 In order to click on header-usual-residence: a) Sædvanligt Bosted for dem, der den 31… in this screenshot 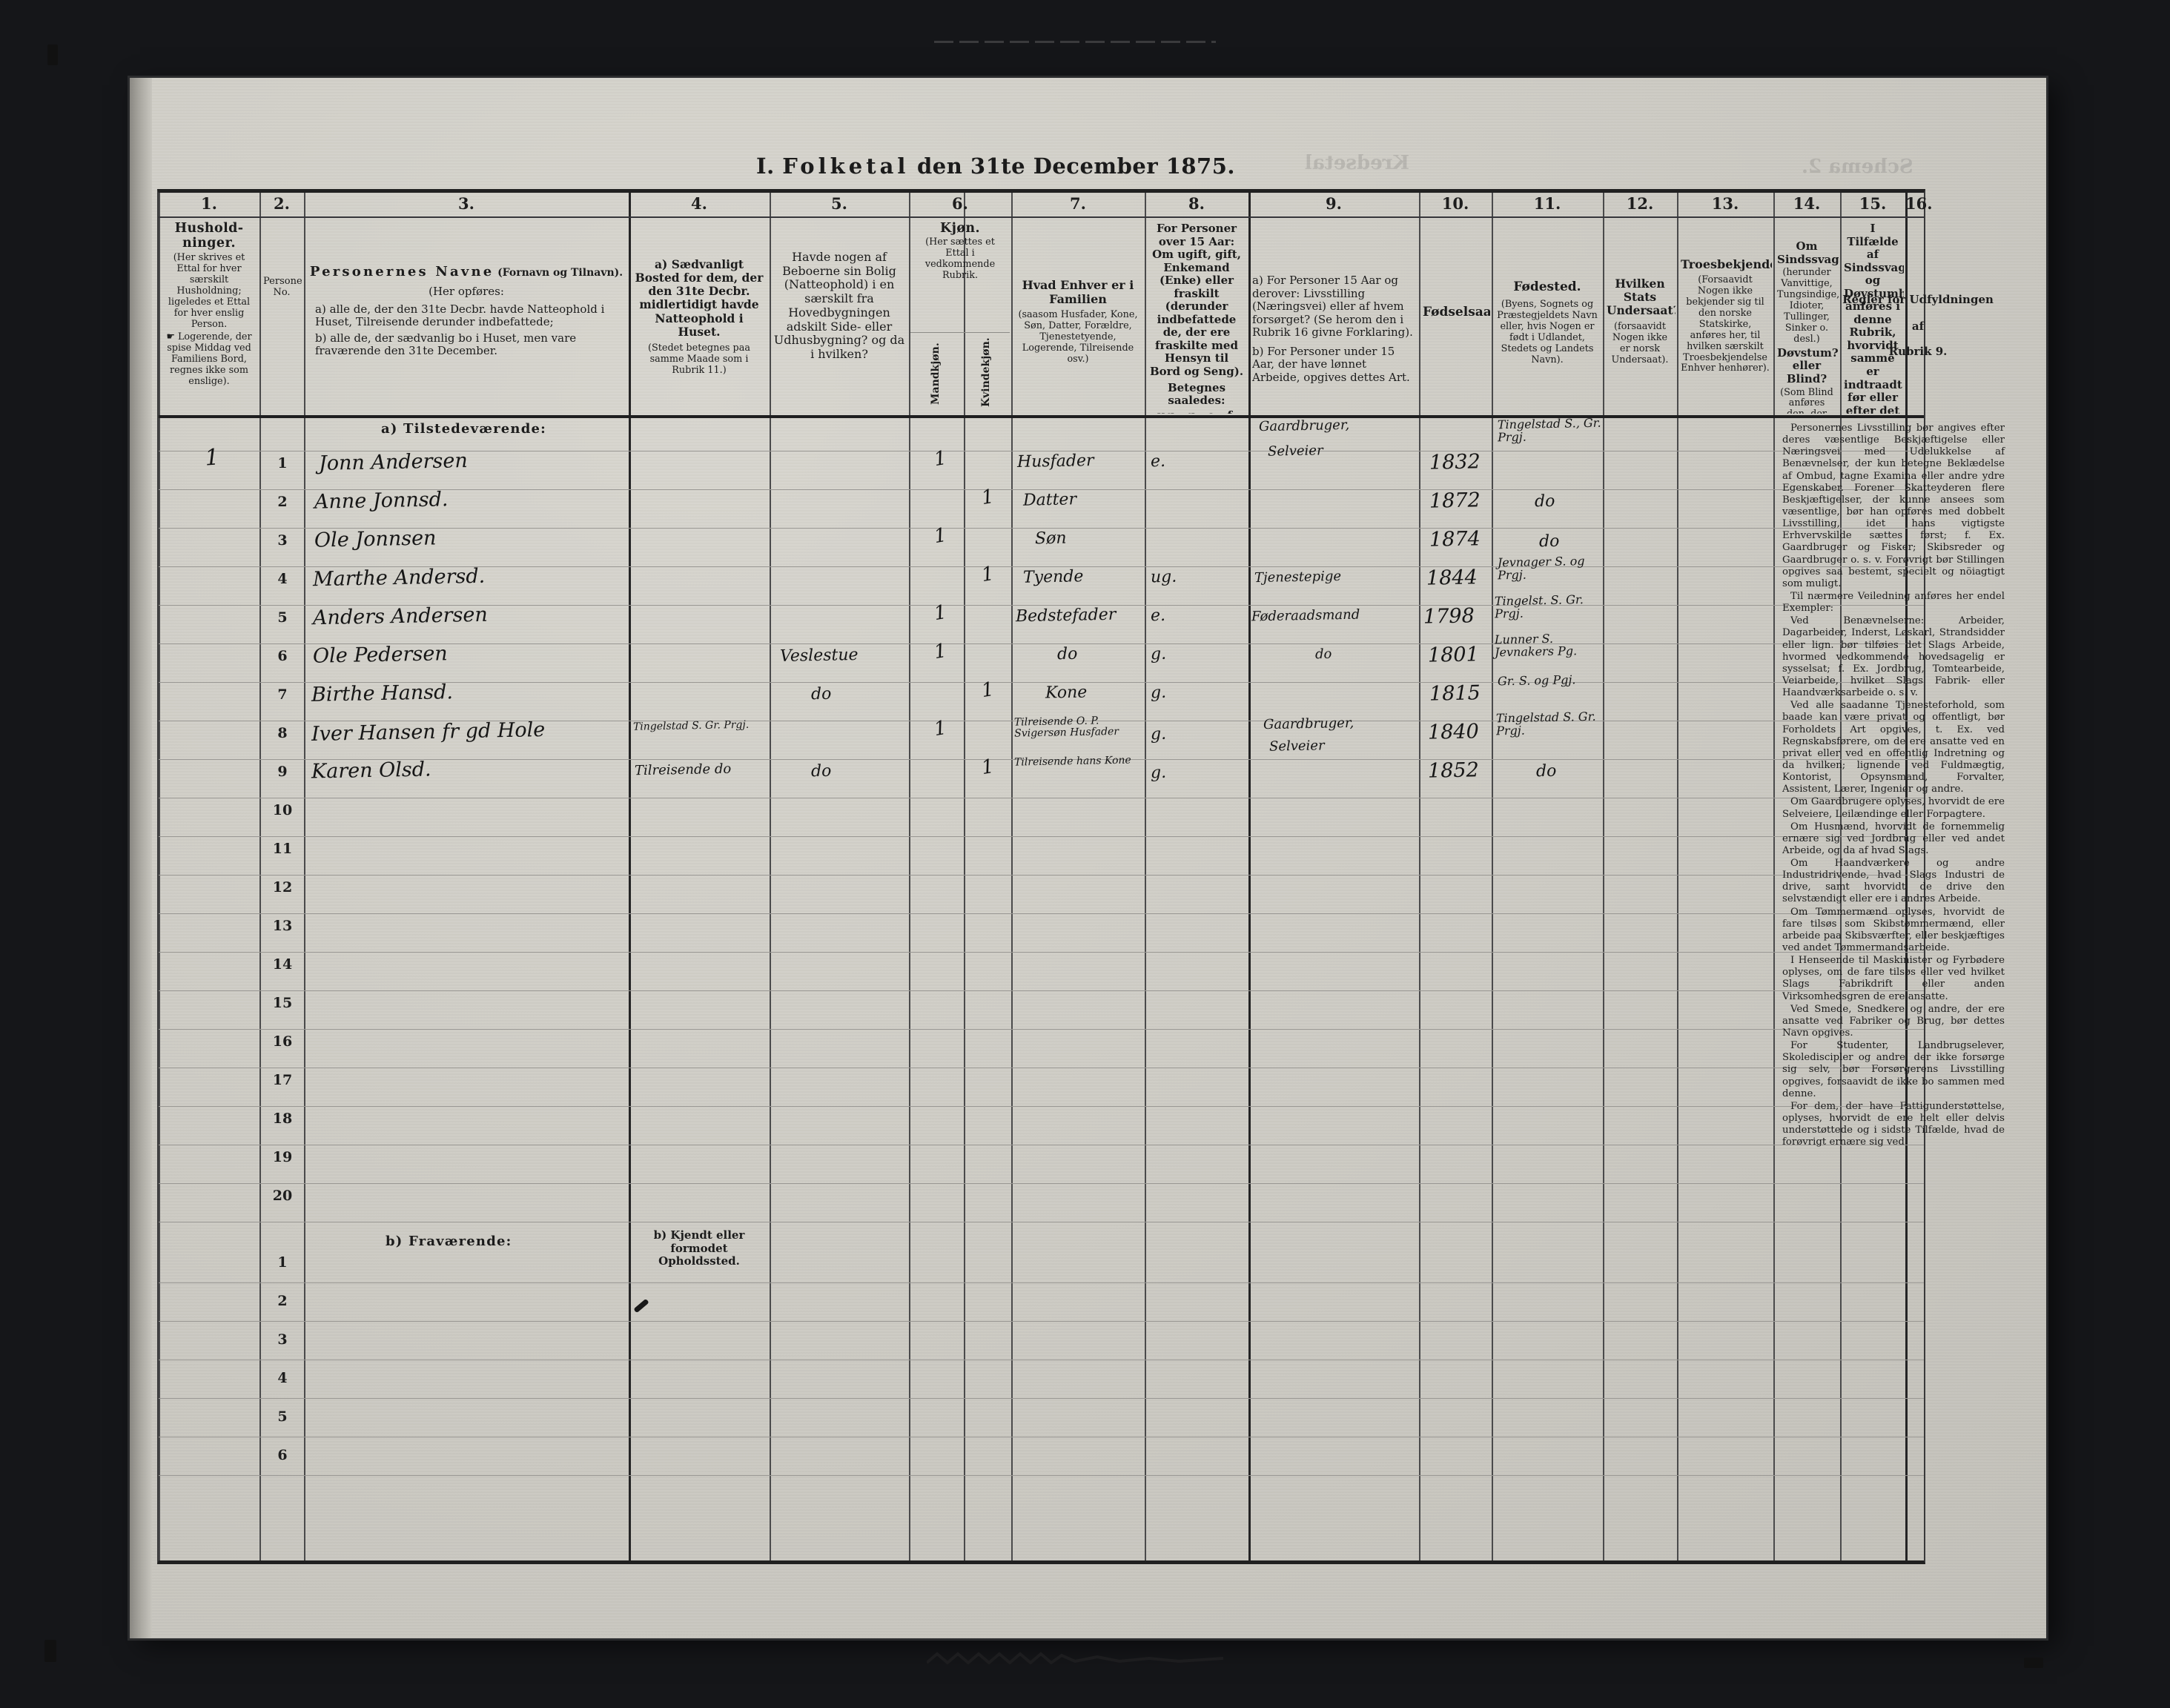, I will do `click(699, 318)`.